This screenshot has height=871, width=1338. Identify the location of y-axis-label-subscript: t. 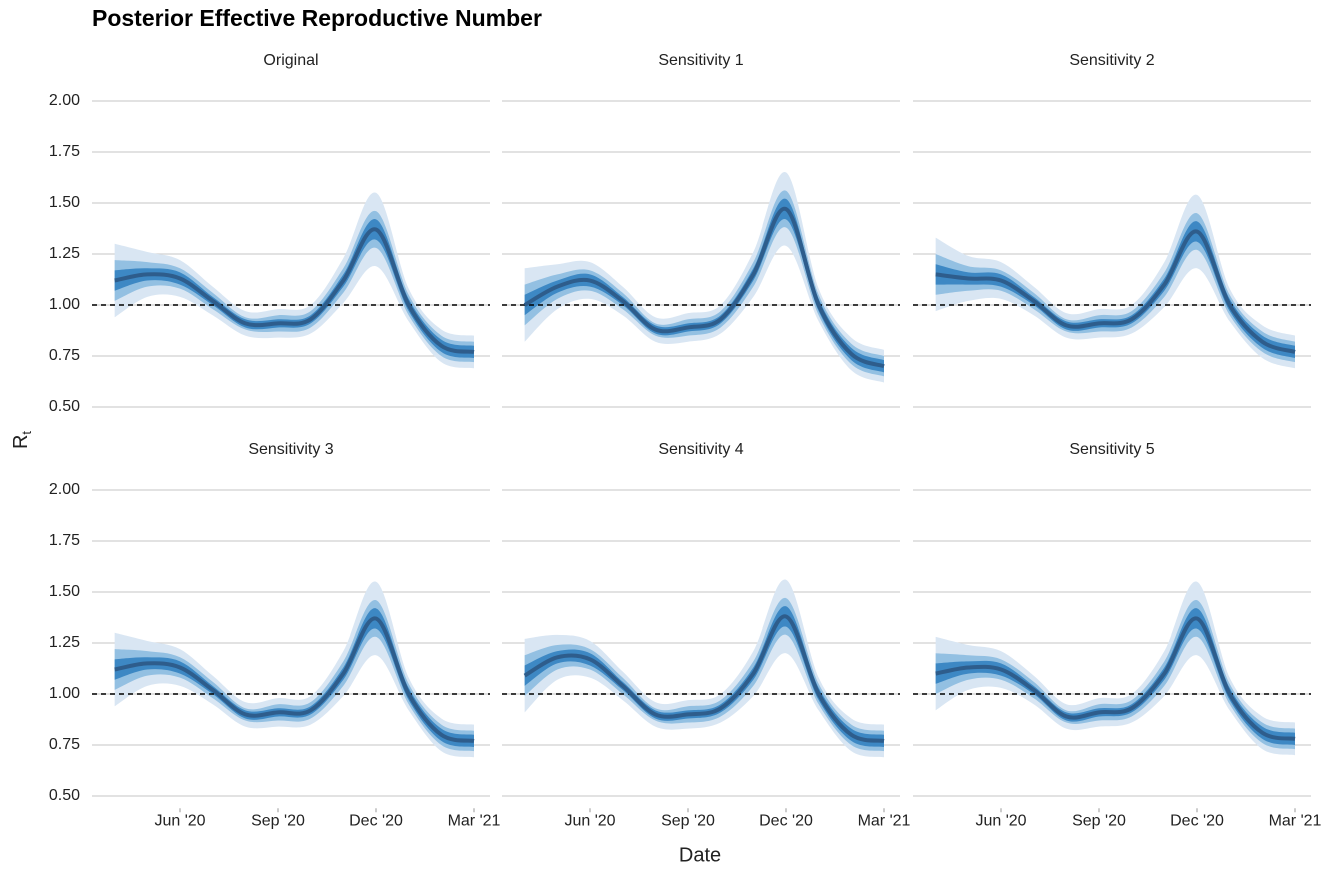
(26, 433).